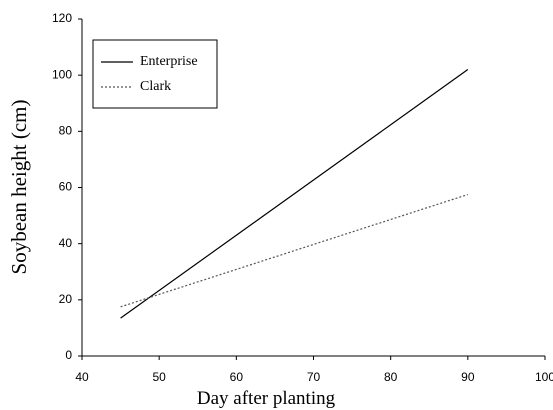  What do you see at coordinates (159, 377) in the screenshot?
I see `x-tick-label: 50` at bounding box center [159, 377].